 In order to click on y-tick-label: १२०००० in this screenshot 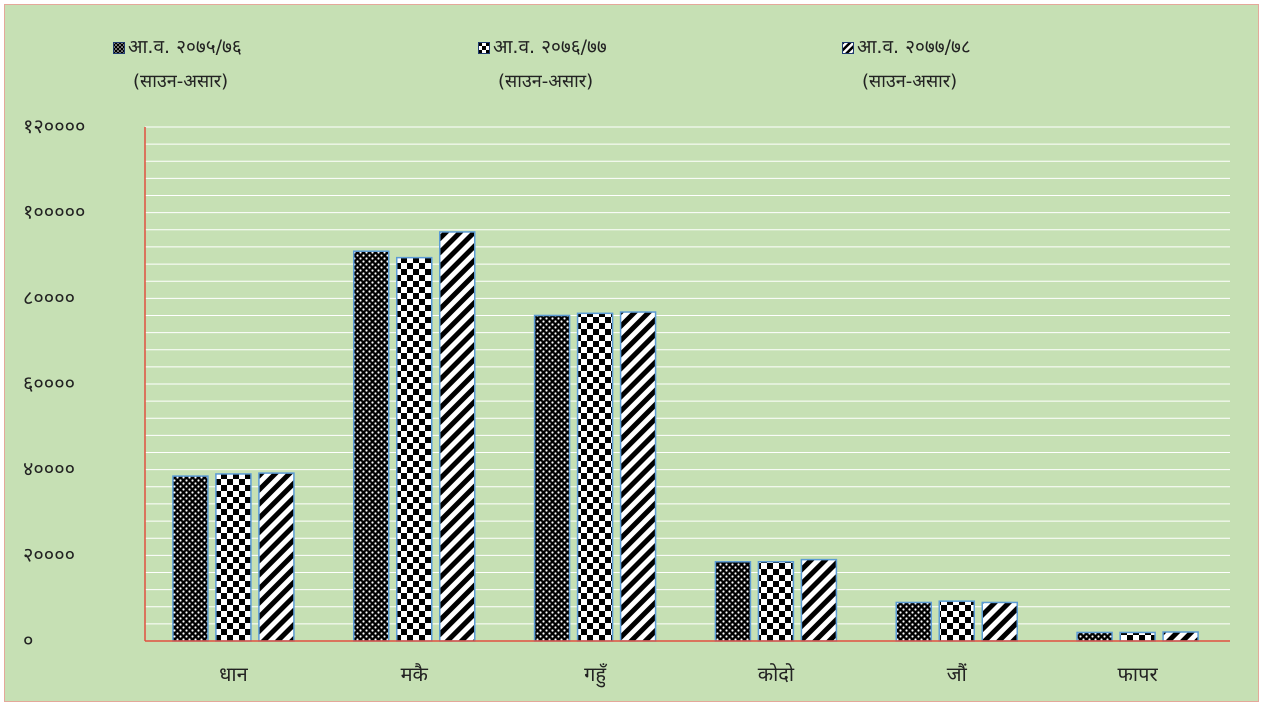, I will do `click(54, 126)`.